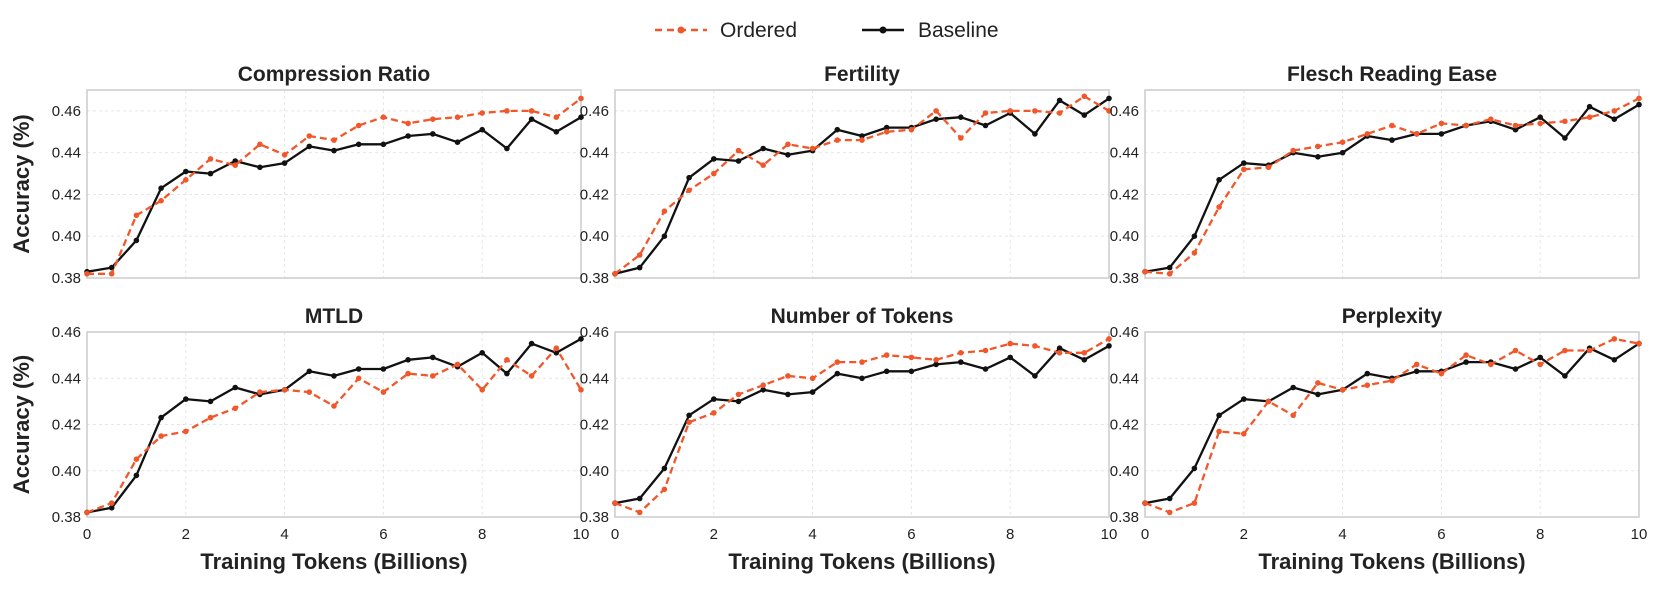 The height and width of the screenshot is (595, 1660). I want to click on legend-label-ordered: Ordered, so click(758, 30).